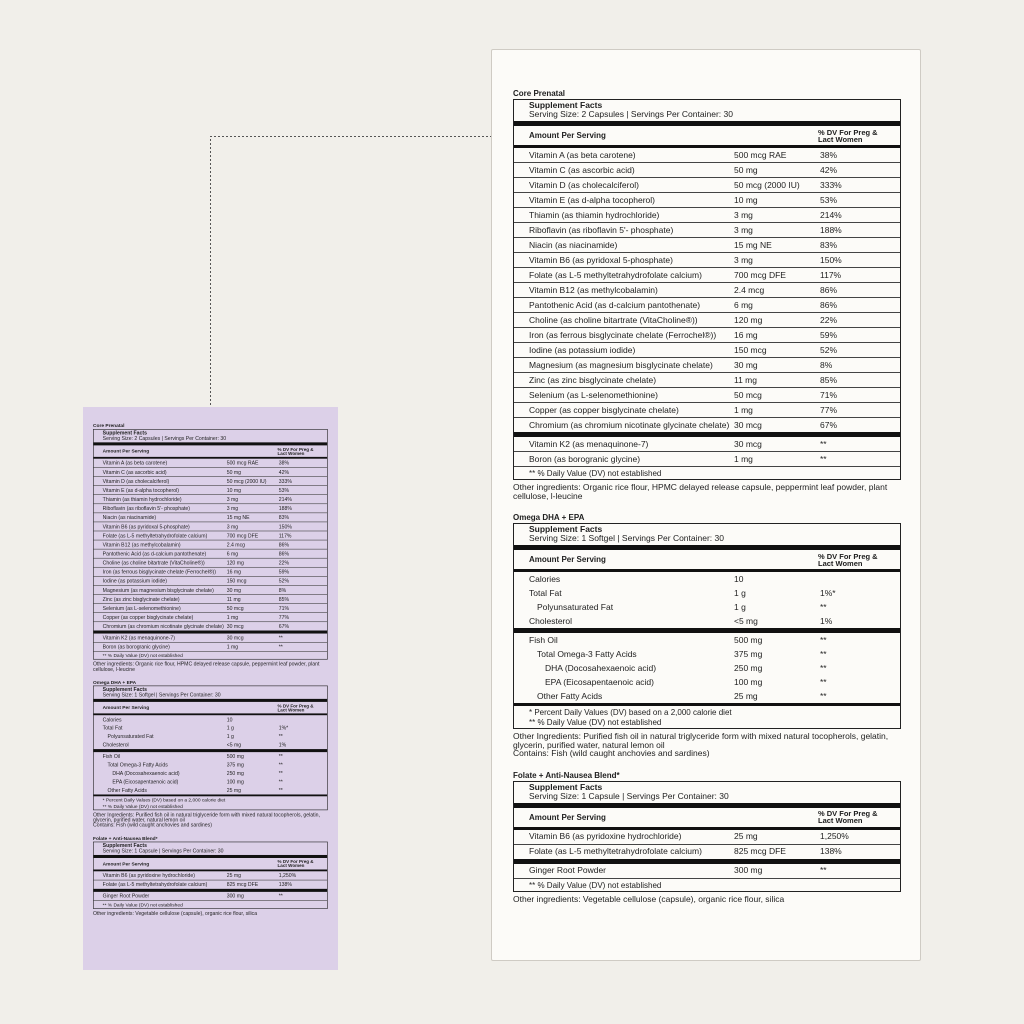 This screenshot has width=1024, height=1024. I want to click on nutrient-amount: 30 mg, so click(233, 589).